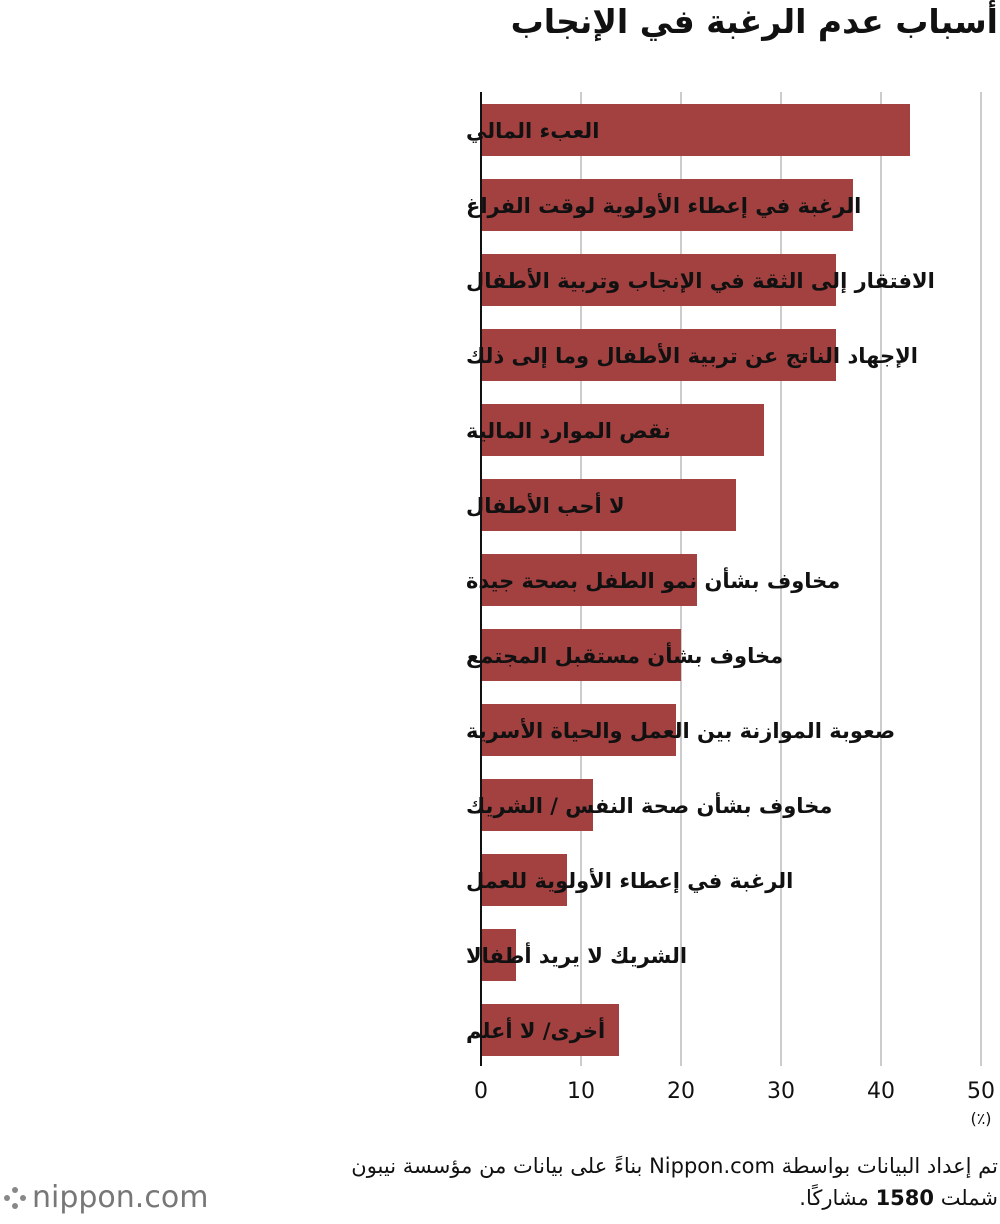 This screenshot has height=1224, width=1000. I want to click on category-label: العبء المالي, so click(532, 131).